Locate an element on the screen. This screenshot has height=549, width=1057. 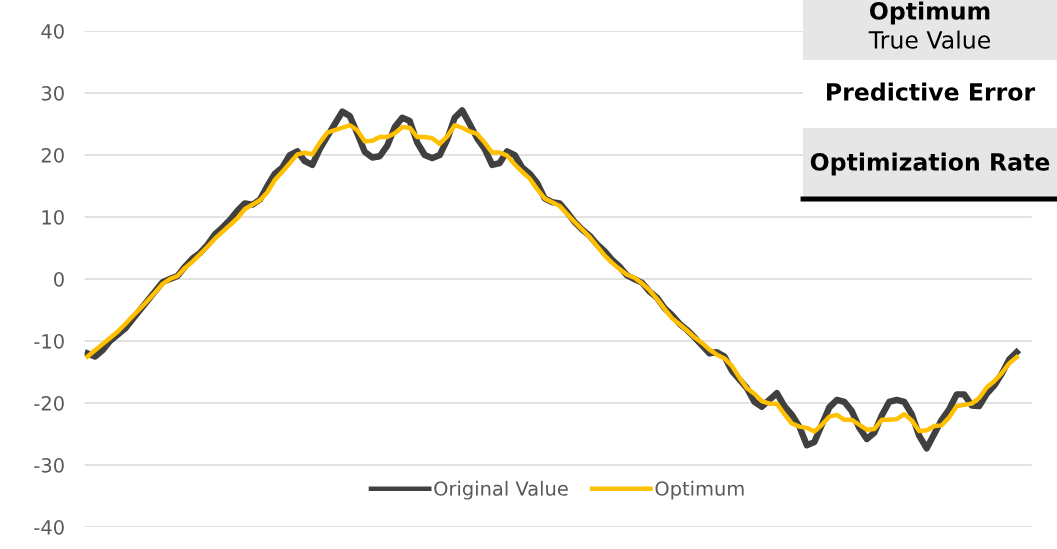
y-tick-label: 30 is located at coordinates (52, 93).